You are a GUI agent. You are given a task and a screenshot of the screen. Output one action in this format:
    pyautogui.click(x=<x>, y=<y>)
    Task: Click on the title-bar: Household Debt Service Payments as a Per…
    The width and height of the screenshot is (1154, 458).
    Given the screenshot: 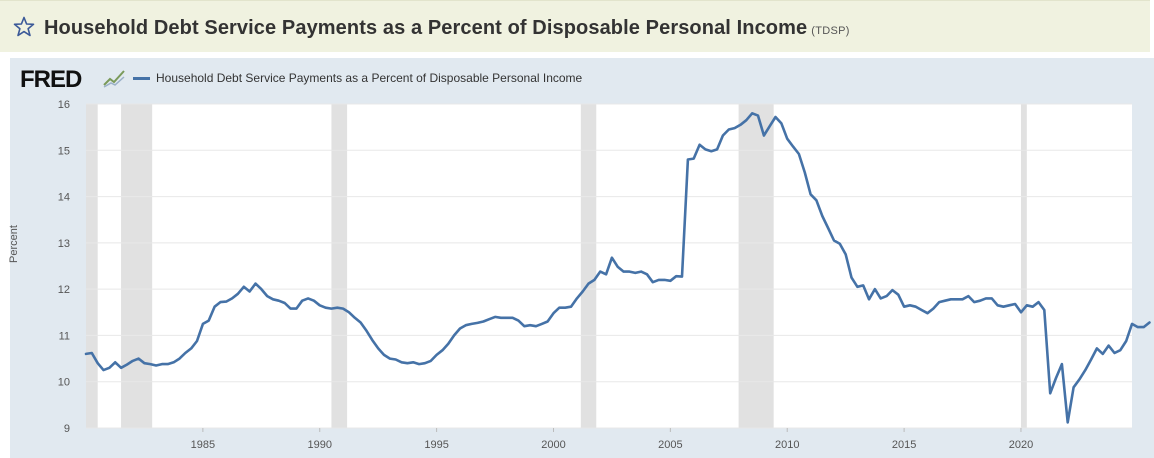 What is the action you would take?
    pyautogui.click(x=575, y=26)
    